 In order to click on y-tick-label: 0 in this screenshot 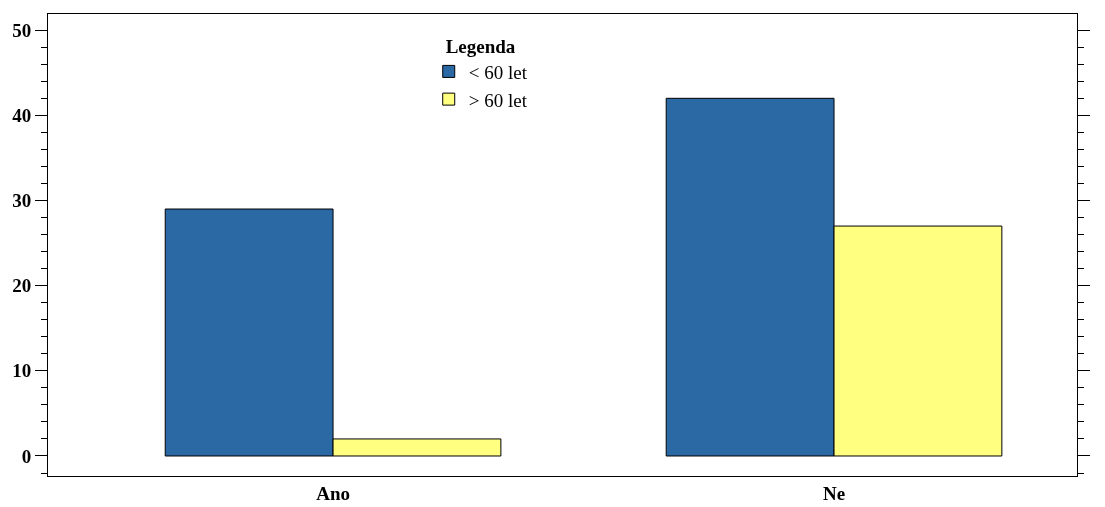, I will do `click(26, 456)`.